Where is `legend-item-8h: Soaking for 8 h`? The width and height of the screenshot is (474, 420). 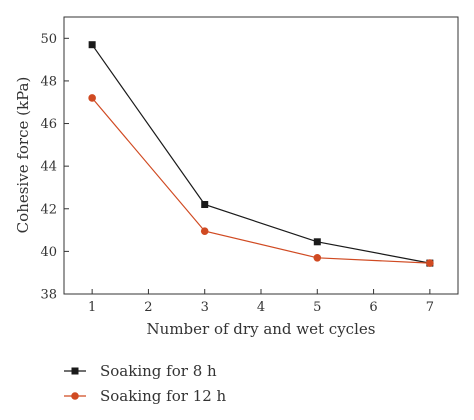 legend-item-8h: Soaking for 8 h is located at coordinates (140, 371).